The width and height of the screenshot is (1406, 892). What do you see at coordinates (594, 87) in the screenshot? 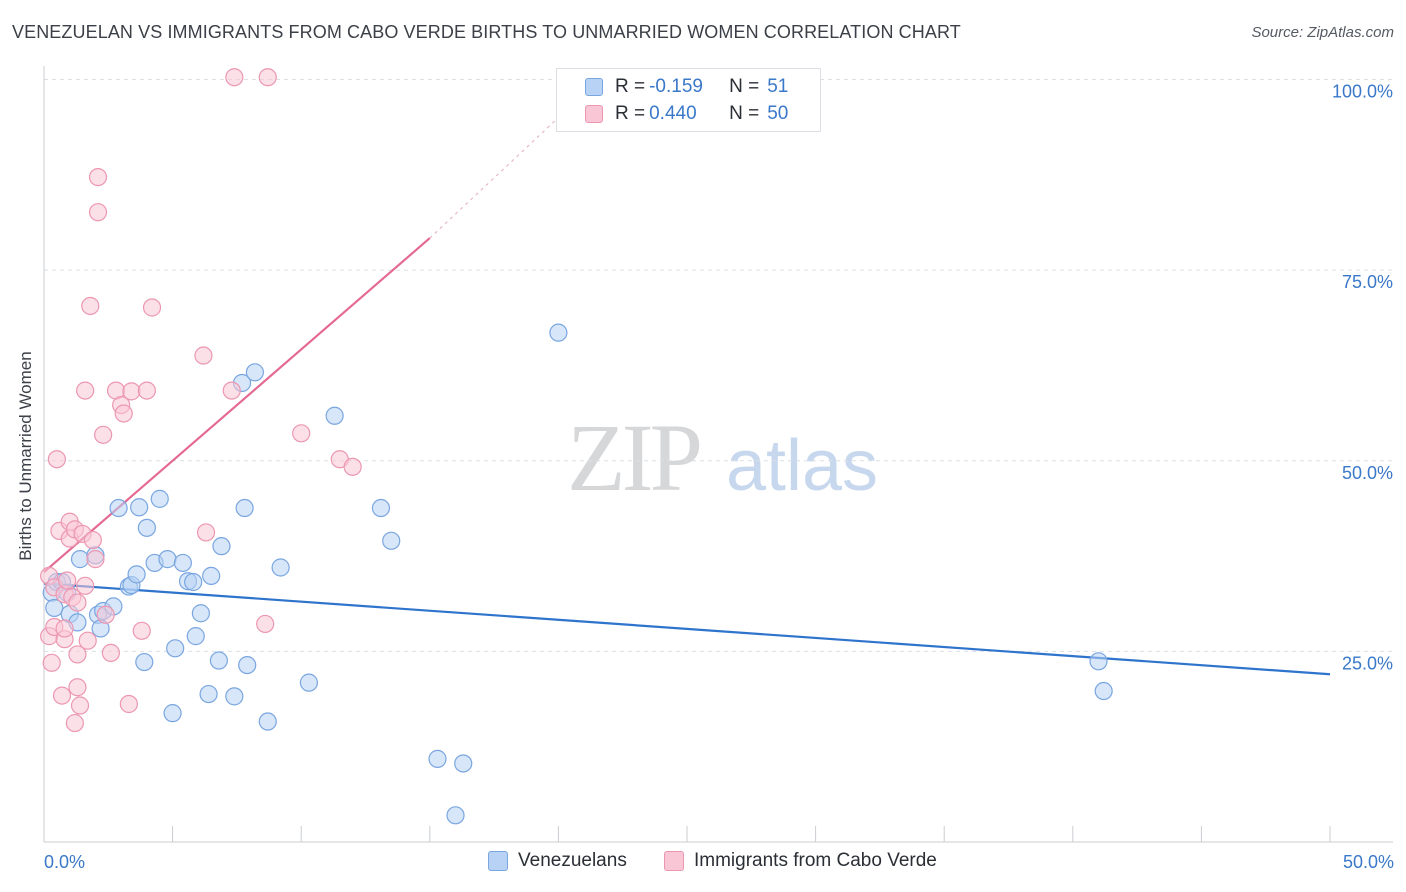
I see `legend-swatch-venezuelans` at bounding box center [594, 87].